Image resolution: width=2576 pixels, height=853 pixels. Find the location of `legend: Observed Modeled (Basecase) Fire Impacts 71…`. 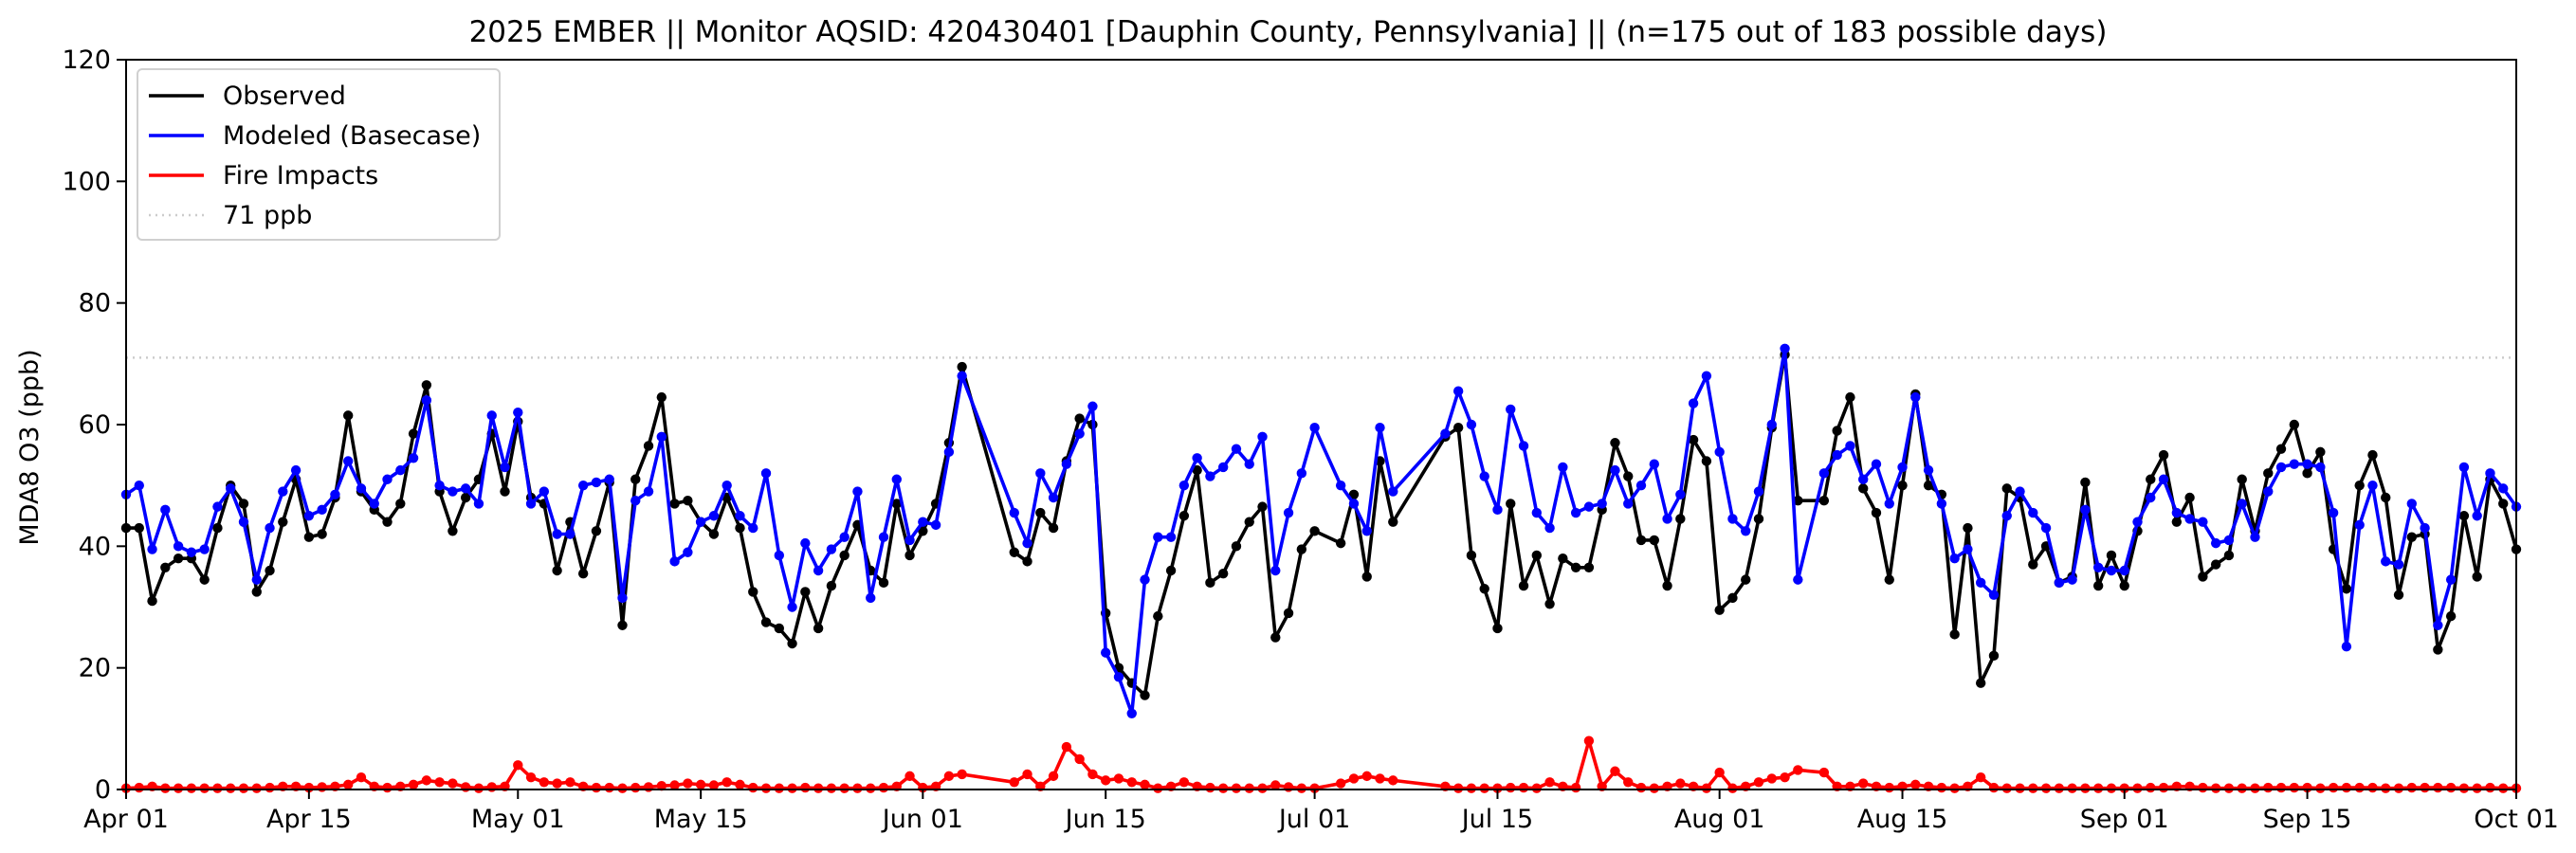

legend: Observed Modeled (Basecase) Fire Impacts 71… is located at coordinates (319, 154).